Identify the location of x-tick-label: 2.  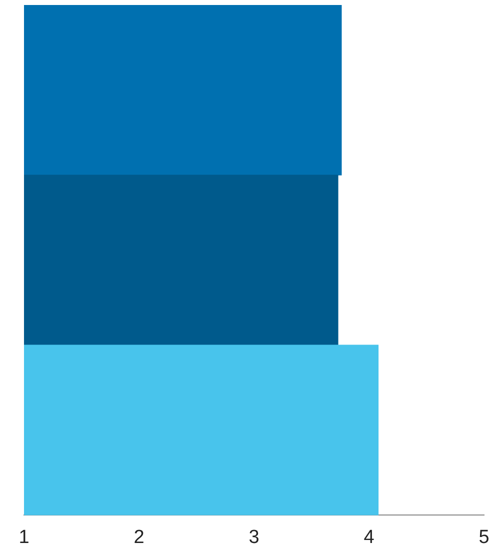
(139, 537).